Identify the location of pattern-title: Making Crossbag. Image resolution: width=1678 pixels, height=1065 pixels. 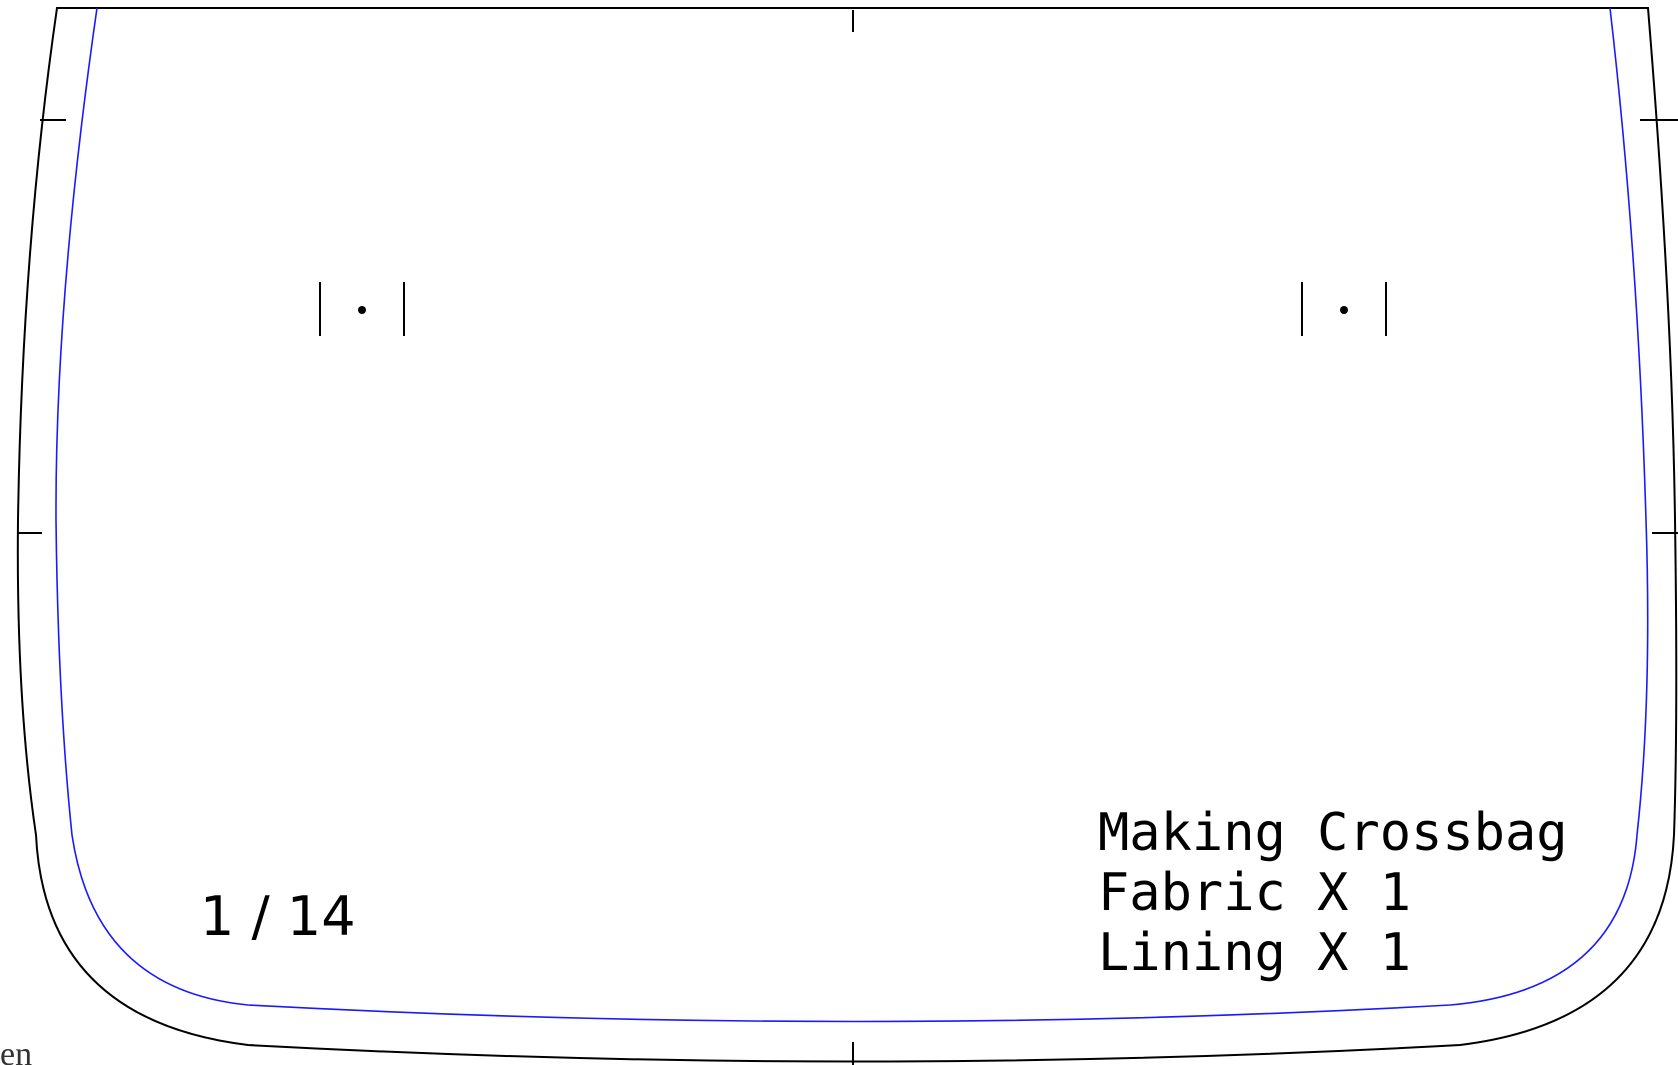
(1333, 833).